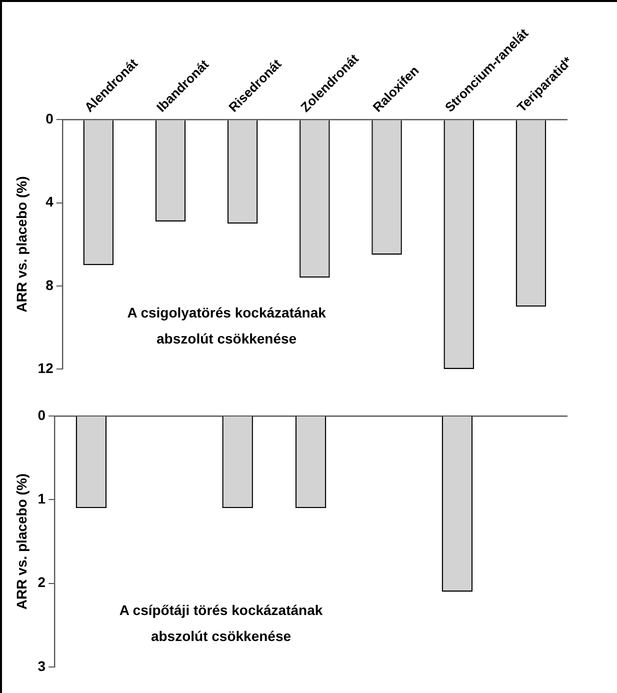  I want to click on y-tick-label: 1, so click(42, 498).